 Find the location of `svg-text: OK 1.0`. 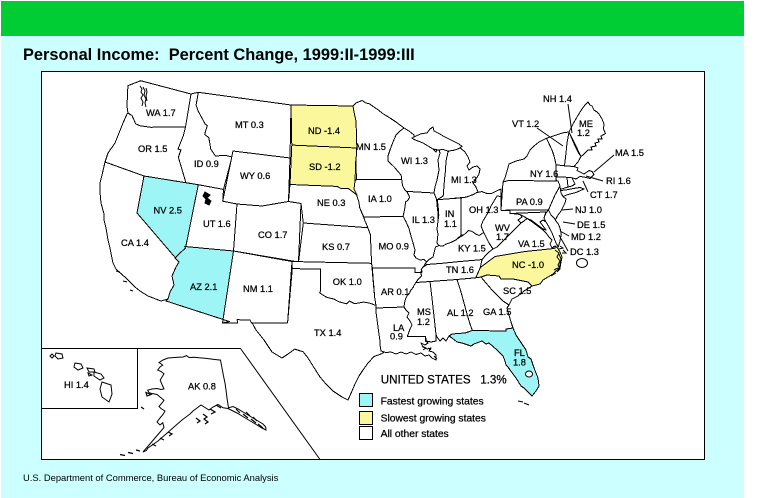

svg-text: OK 1.0 is located at coordinates (347, 282).